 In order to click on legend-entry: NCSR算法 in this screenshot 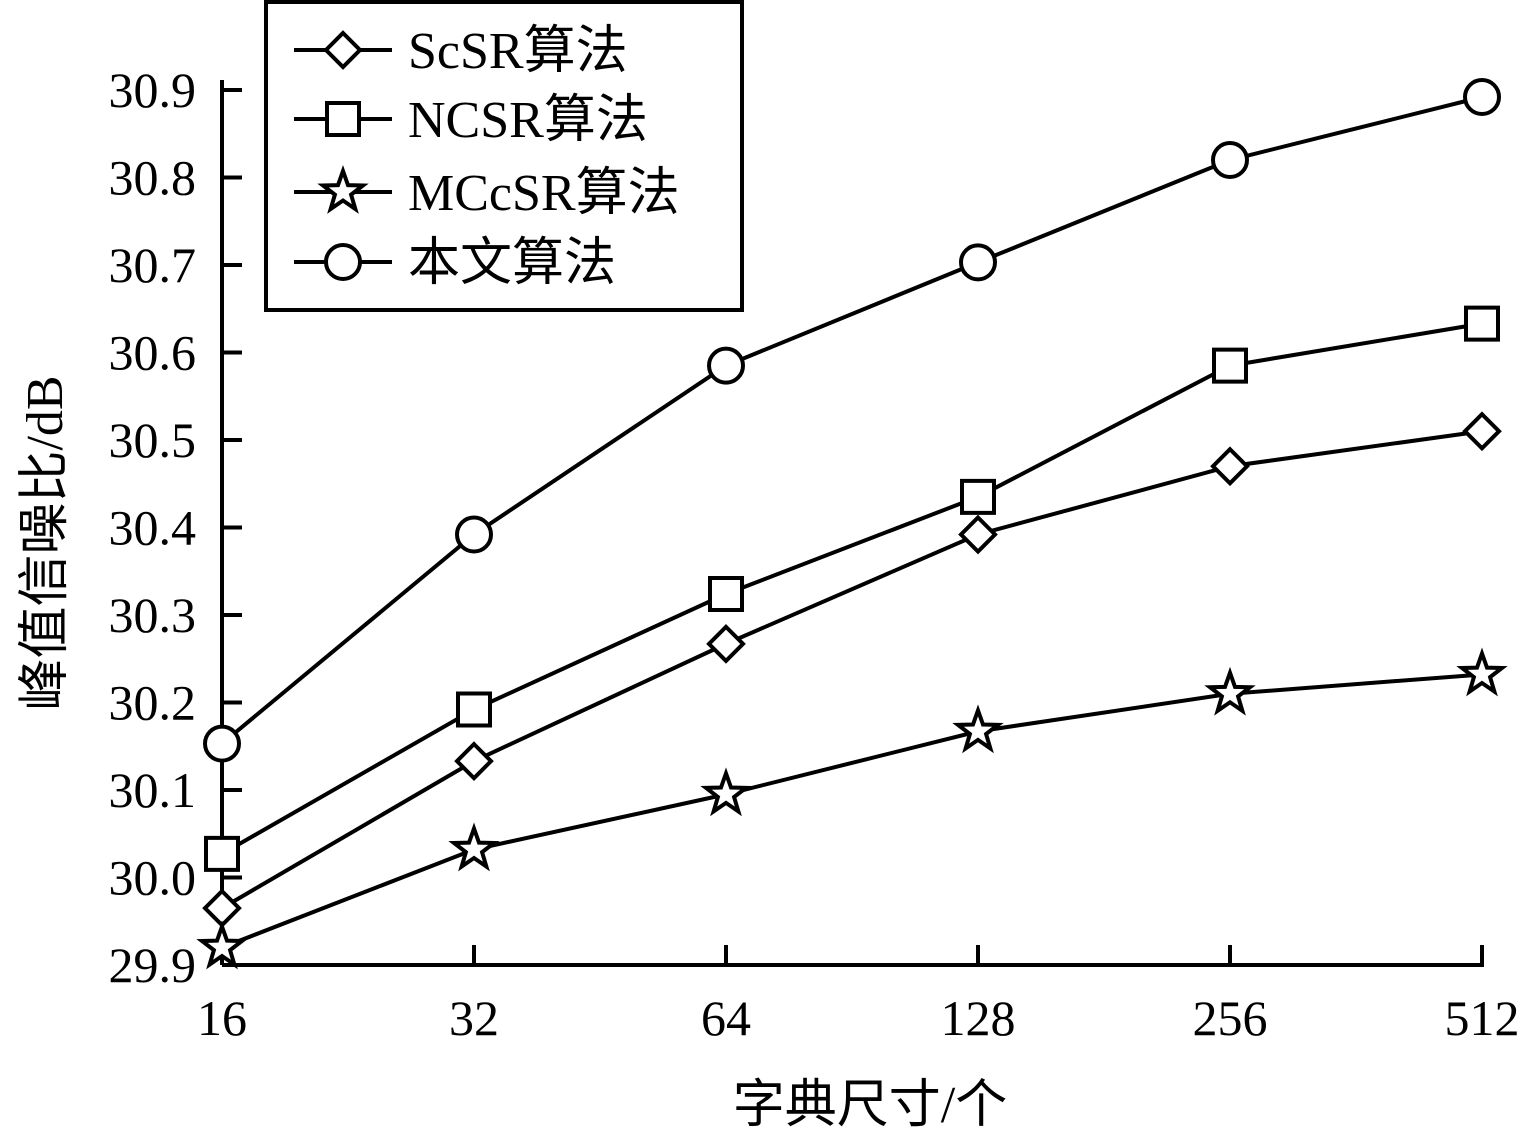, I will do `click(471, 120)`.